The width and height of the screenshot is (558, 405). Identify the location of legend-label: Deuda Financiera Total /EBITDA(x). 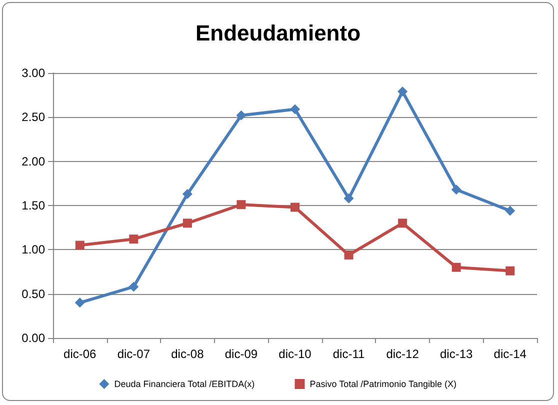
(184, 384).